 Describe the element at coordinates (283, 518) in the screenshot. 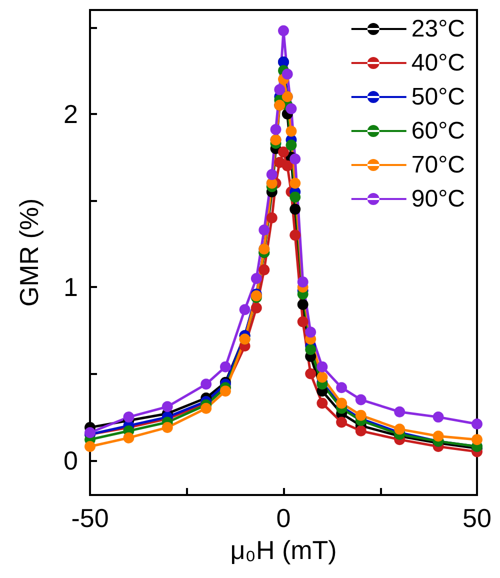

I see `x-tick-label: 0` at that location.